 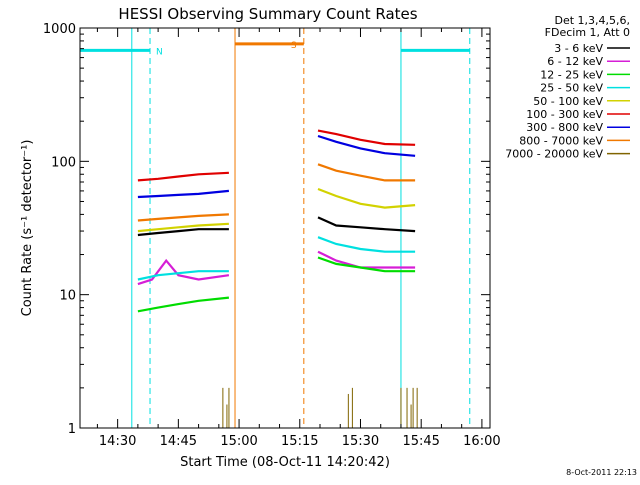 I want to click on legend-label: 12 - 25 keV, so click(x=571, y=74).